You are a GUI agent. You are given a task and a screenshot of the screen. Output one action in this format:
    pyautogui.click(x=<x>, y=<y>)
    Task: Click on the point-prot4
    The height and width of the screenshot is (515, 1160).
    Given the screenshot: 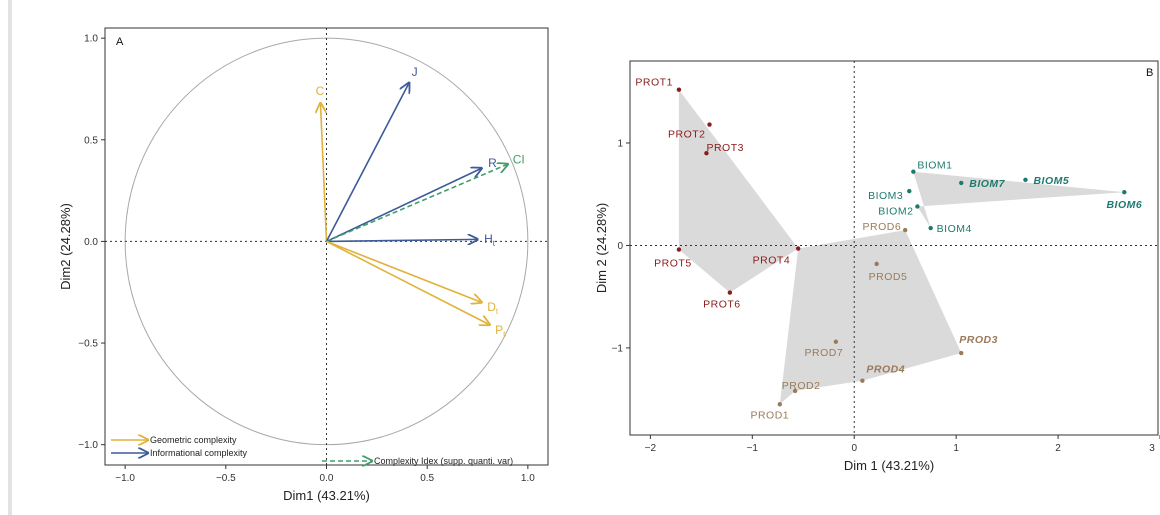 What is the action you would take?
    pyautogui.click(x=798, y=248)
    